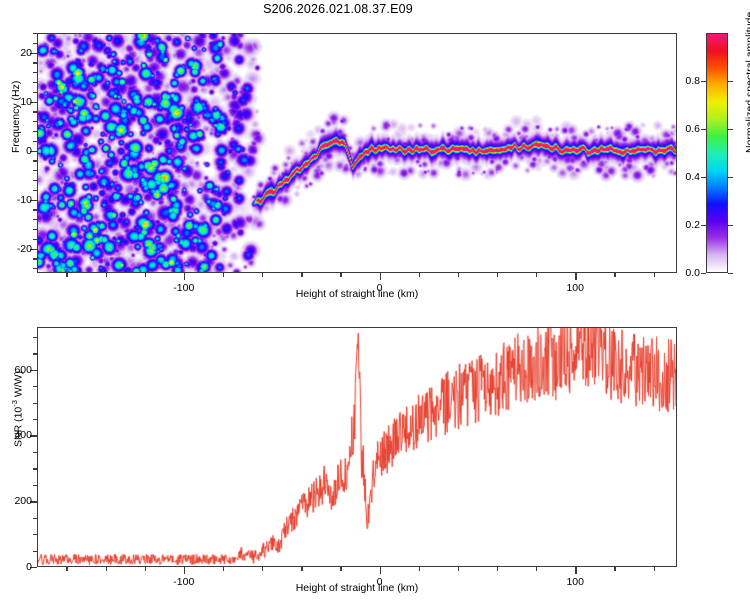 The height and width of the screenshot is (600, 750). I want to click on colorbar-group, so click(717, 153).